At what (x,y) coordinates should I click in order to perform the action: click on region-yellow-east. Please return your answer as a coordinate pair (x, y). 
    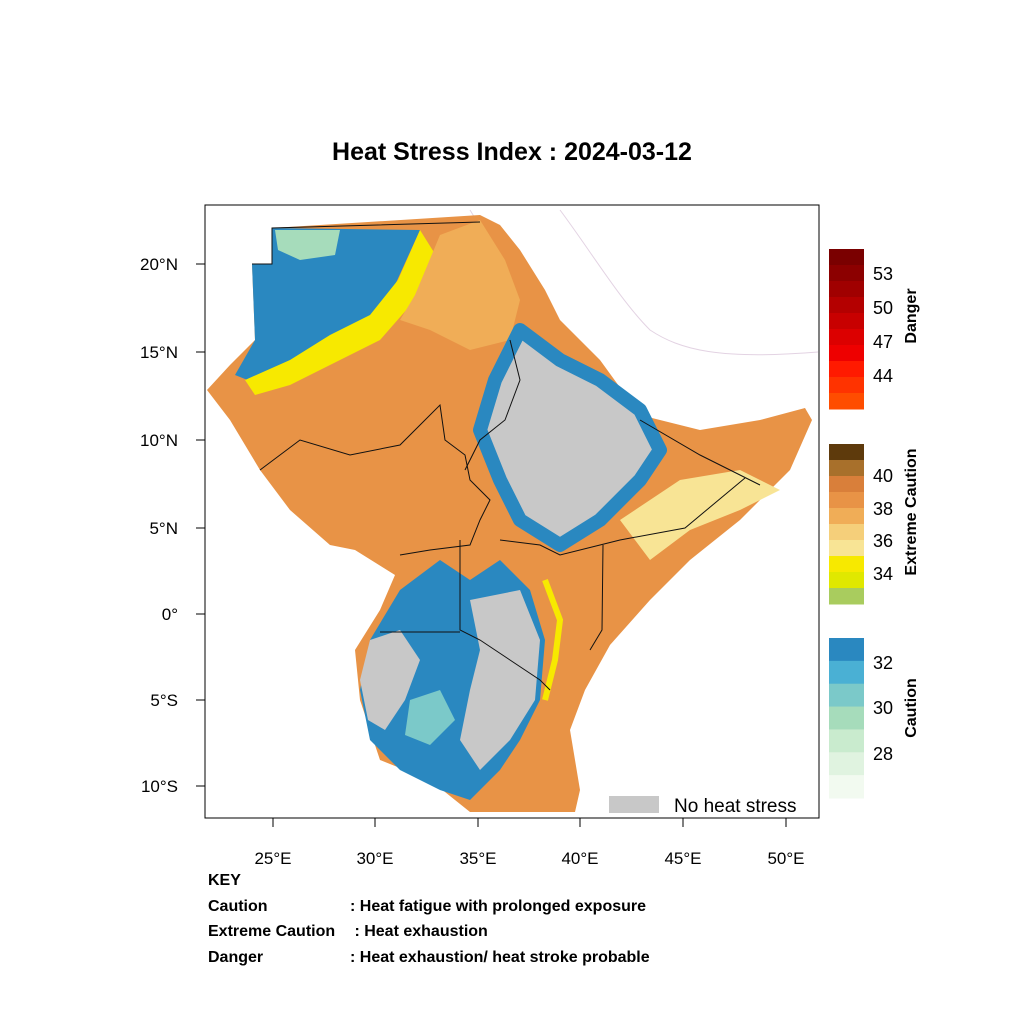
    Looking at the image, I should click on (553, 639).